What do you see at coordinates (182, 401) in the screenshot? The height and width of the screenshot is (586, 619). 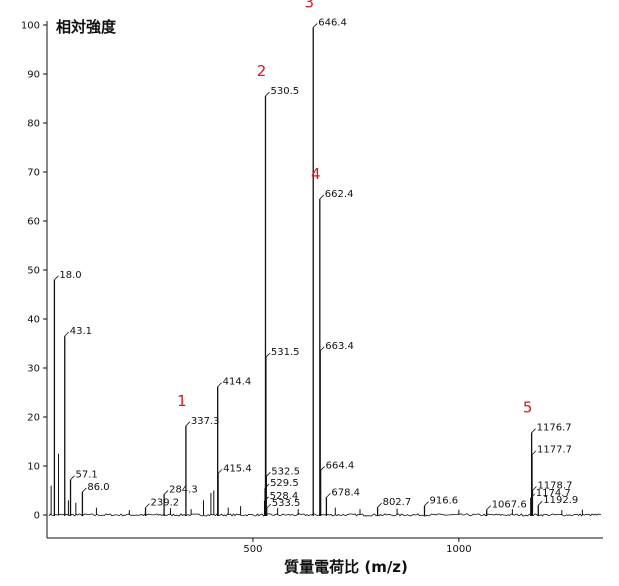 I see `peak-annotation: 1` at bounding box center [182, 401].